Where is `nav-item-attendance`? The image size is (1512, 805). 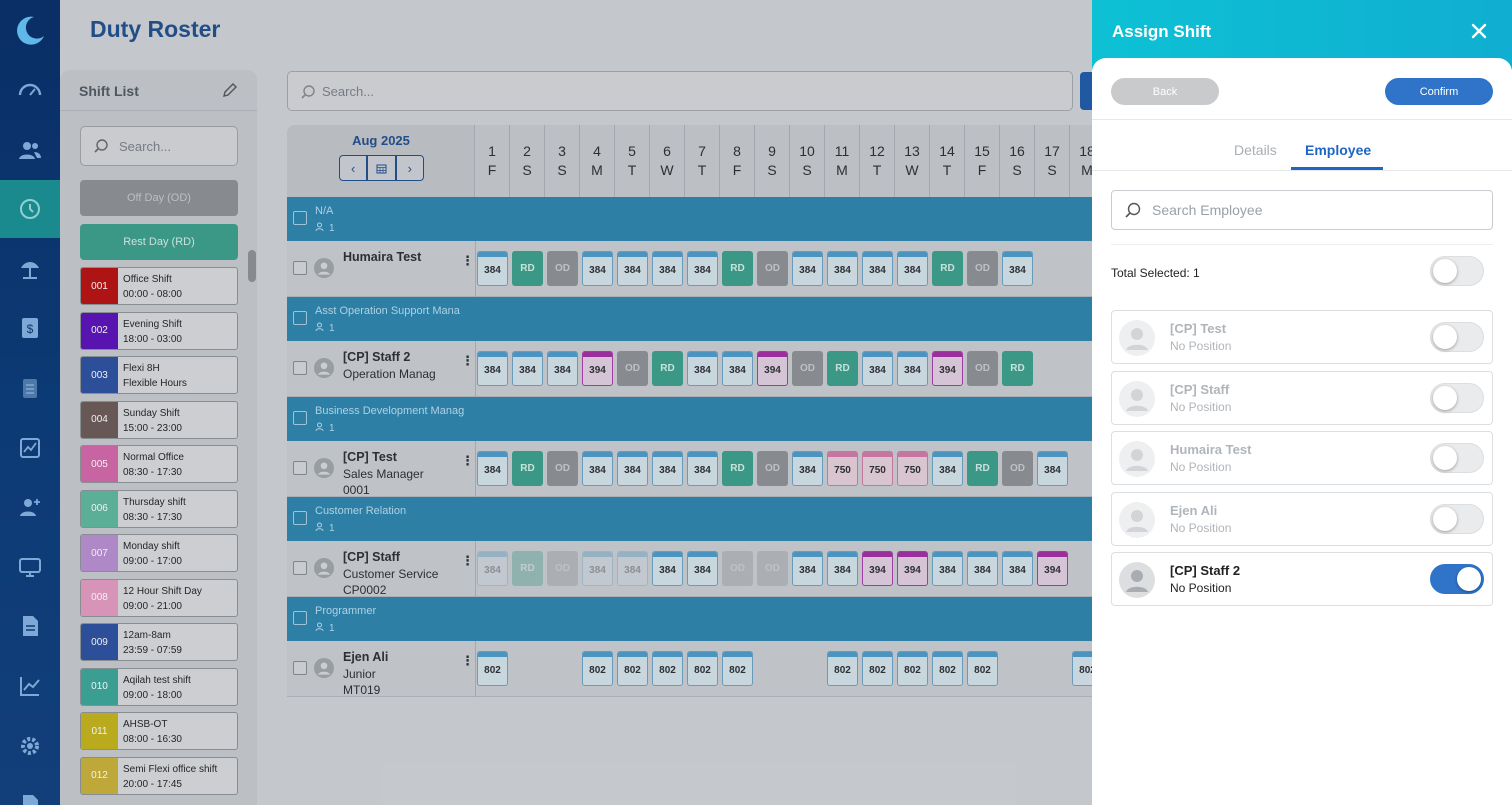
nav-item-attendance is located at coordinates (30, 209).